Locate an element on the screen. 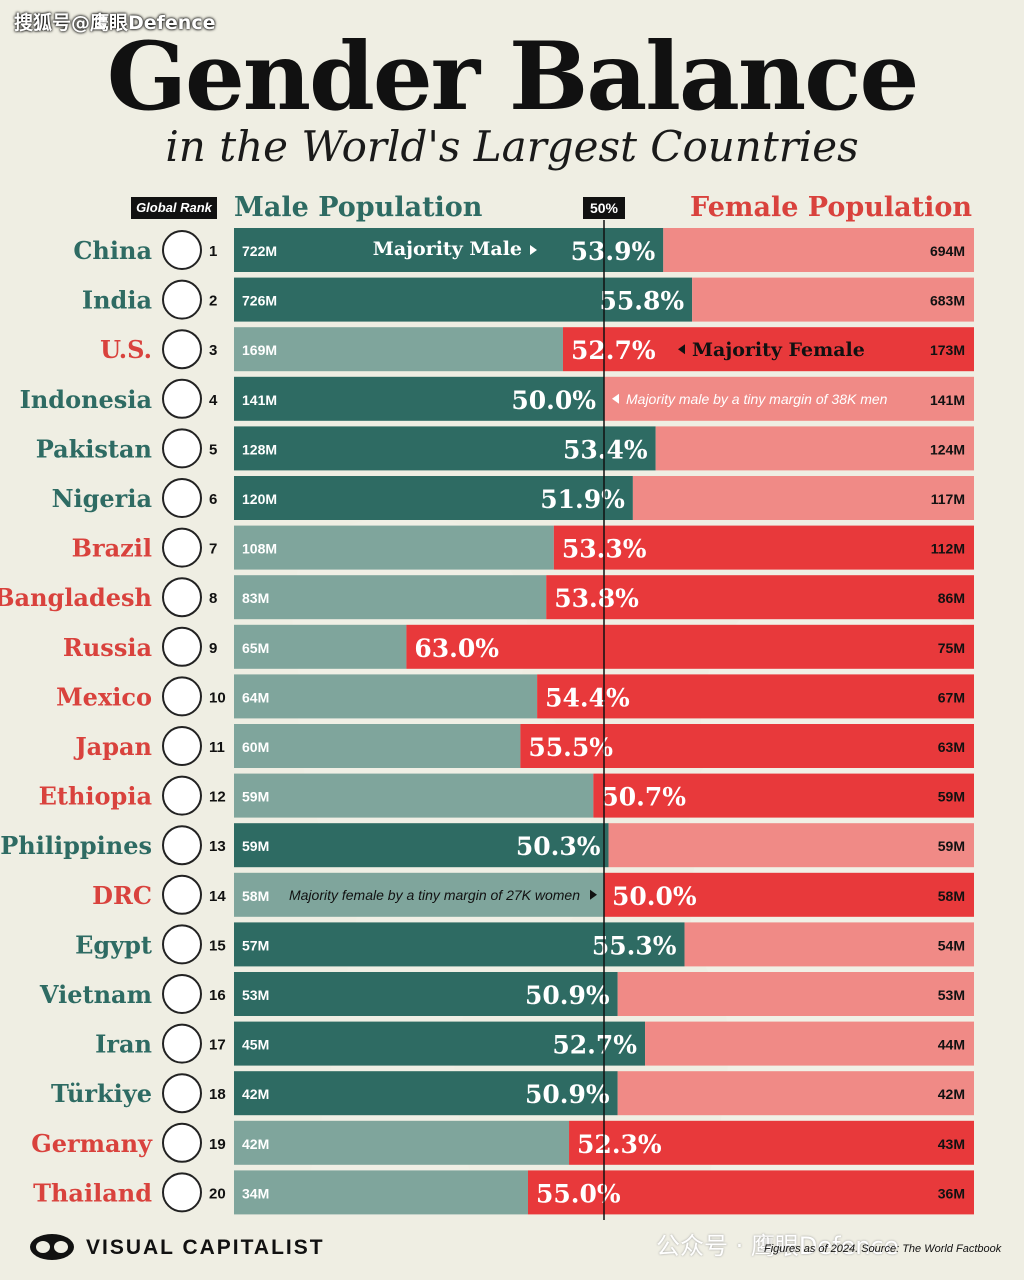  country-label: China is located at coordinates (112, 250).